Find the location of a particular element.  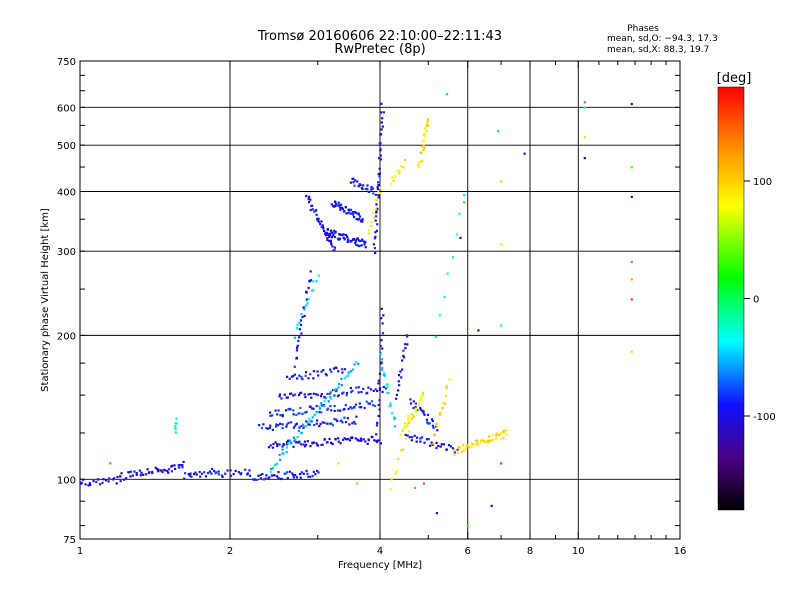

y-tick-label: 300 is located at coordinates (66, 252).